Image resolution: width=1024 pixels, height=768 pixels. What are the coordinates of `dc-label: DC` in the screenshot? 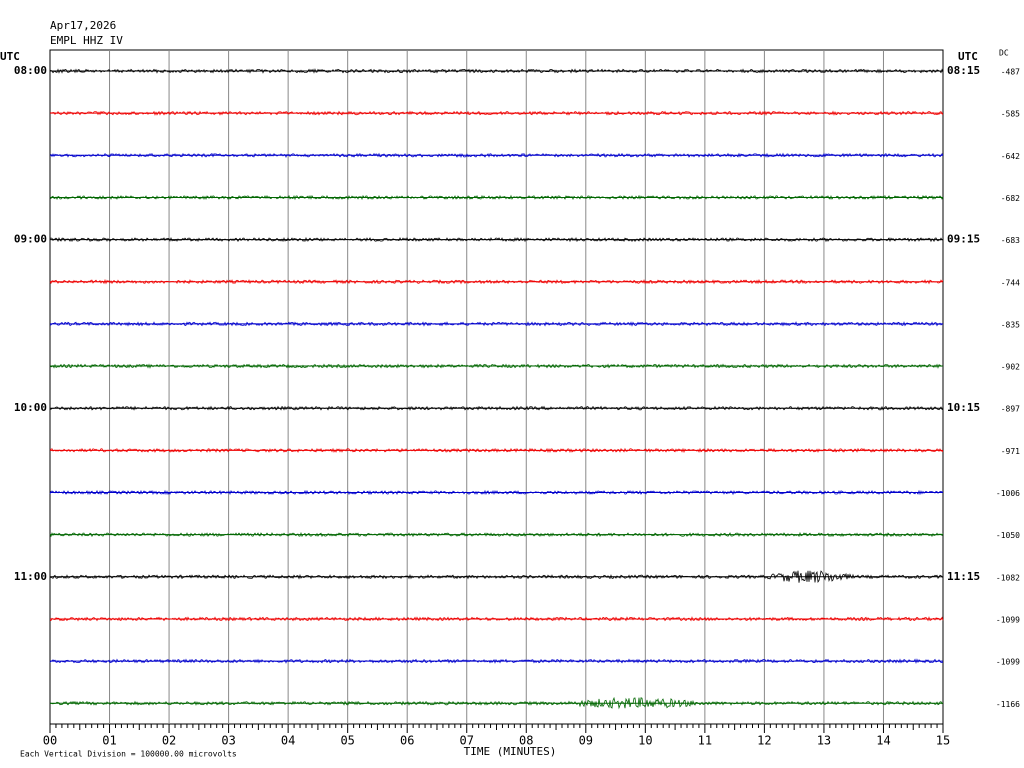 It's located at (1004, 53).